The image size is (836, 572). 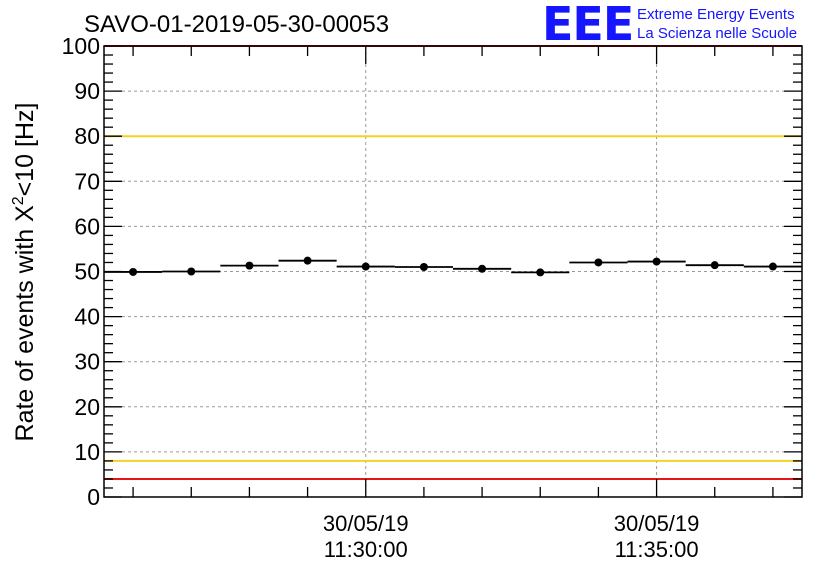 What do you see at coordinates (716, 14) in the screenshot?
I see `eee-logo-line1: Extreme Energy Events` at bounding box center [716, 14].